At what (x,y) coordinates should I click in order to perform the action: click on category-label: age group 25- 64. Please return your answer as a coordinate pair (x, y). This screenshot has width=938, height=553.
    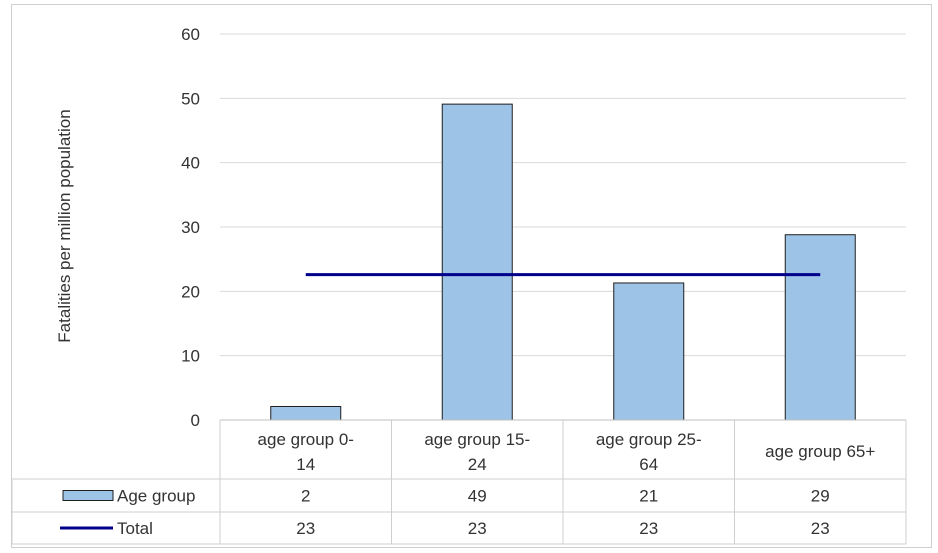
    Looking at the image, I should click on (649, 452).